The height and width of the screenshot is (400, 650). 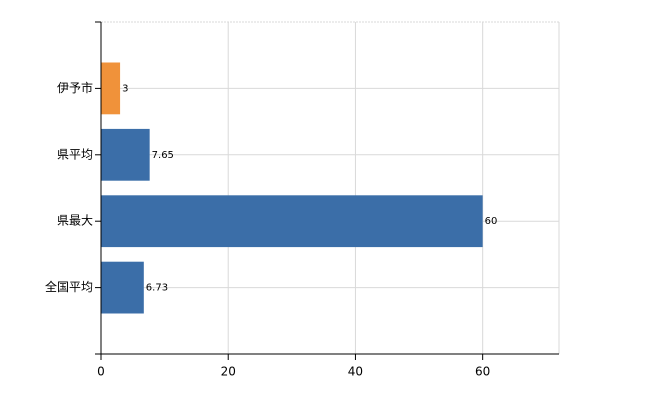 What do you see at coordinates (69, 286) in the screenshot?
I see `y-tick-label: 全国平均` at bounding box center [69, 286].